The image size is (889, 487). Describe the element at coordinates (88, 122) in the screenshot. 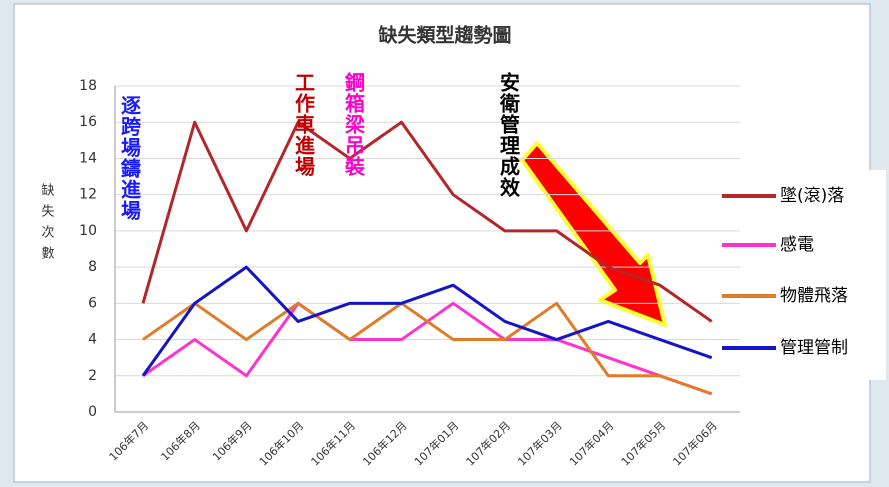

I see `y-tick-label: 16` at that location.